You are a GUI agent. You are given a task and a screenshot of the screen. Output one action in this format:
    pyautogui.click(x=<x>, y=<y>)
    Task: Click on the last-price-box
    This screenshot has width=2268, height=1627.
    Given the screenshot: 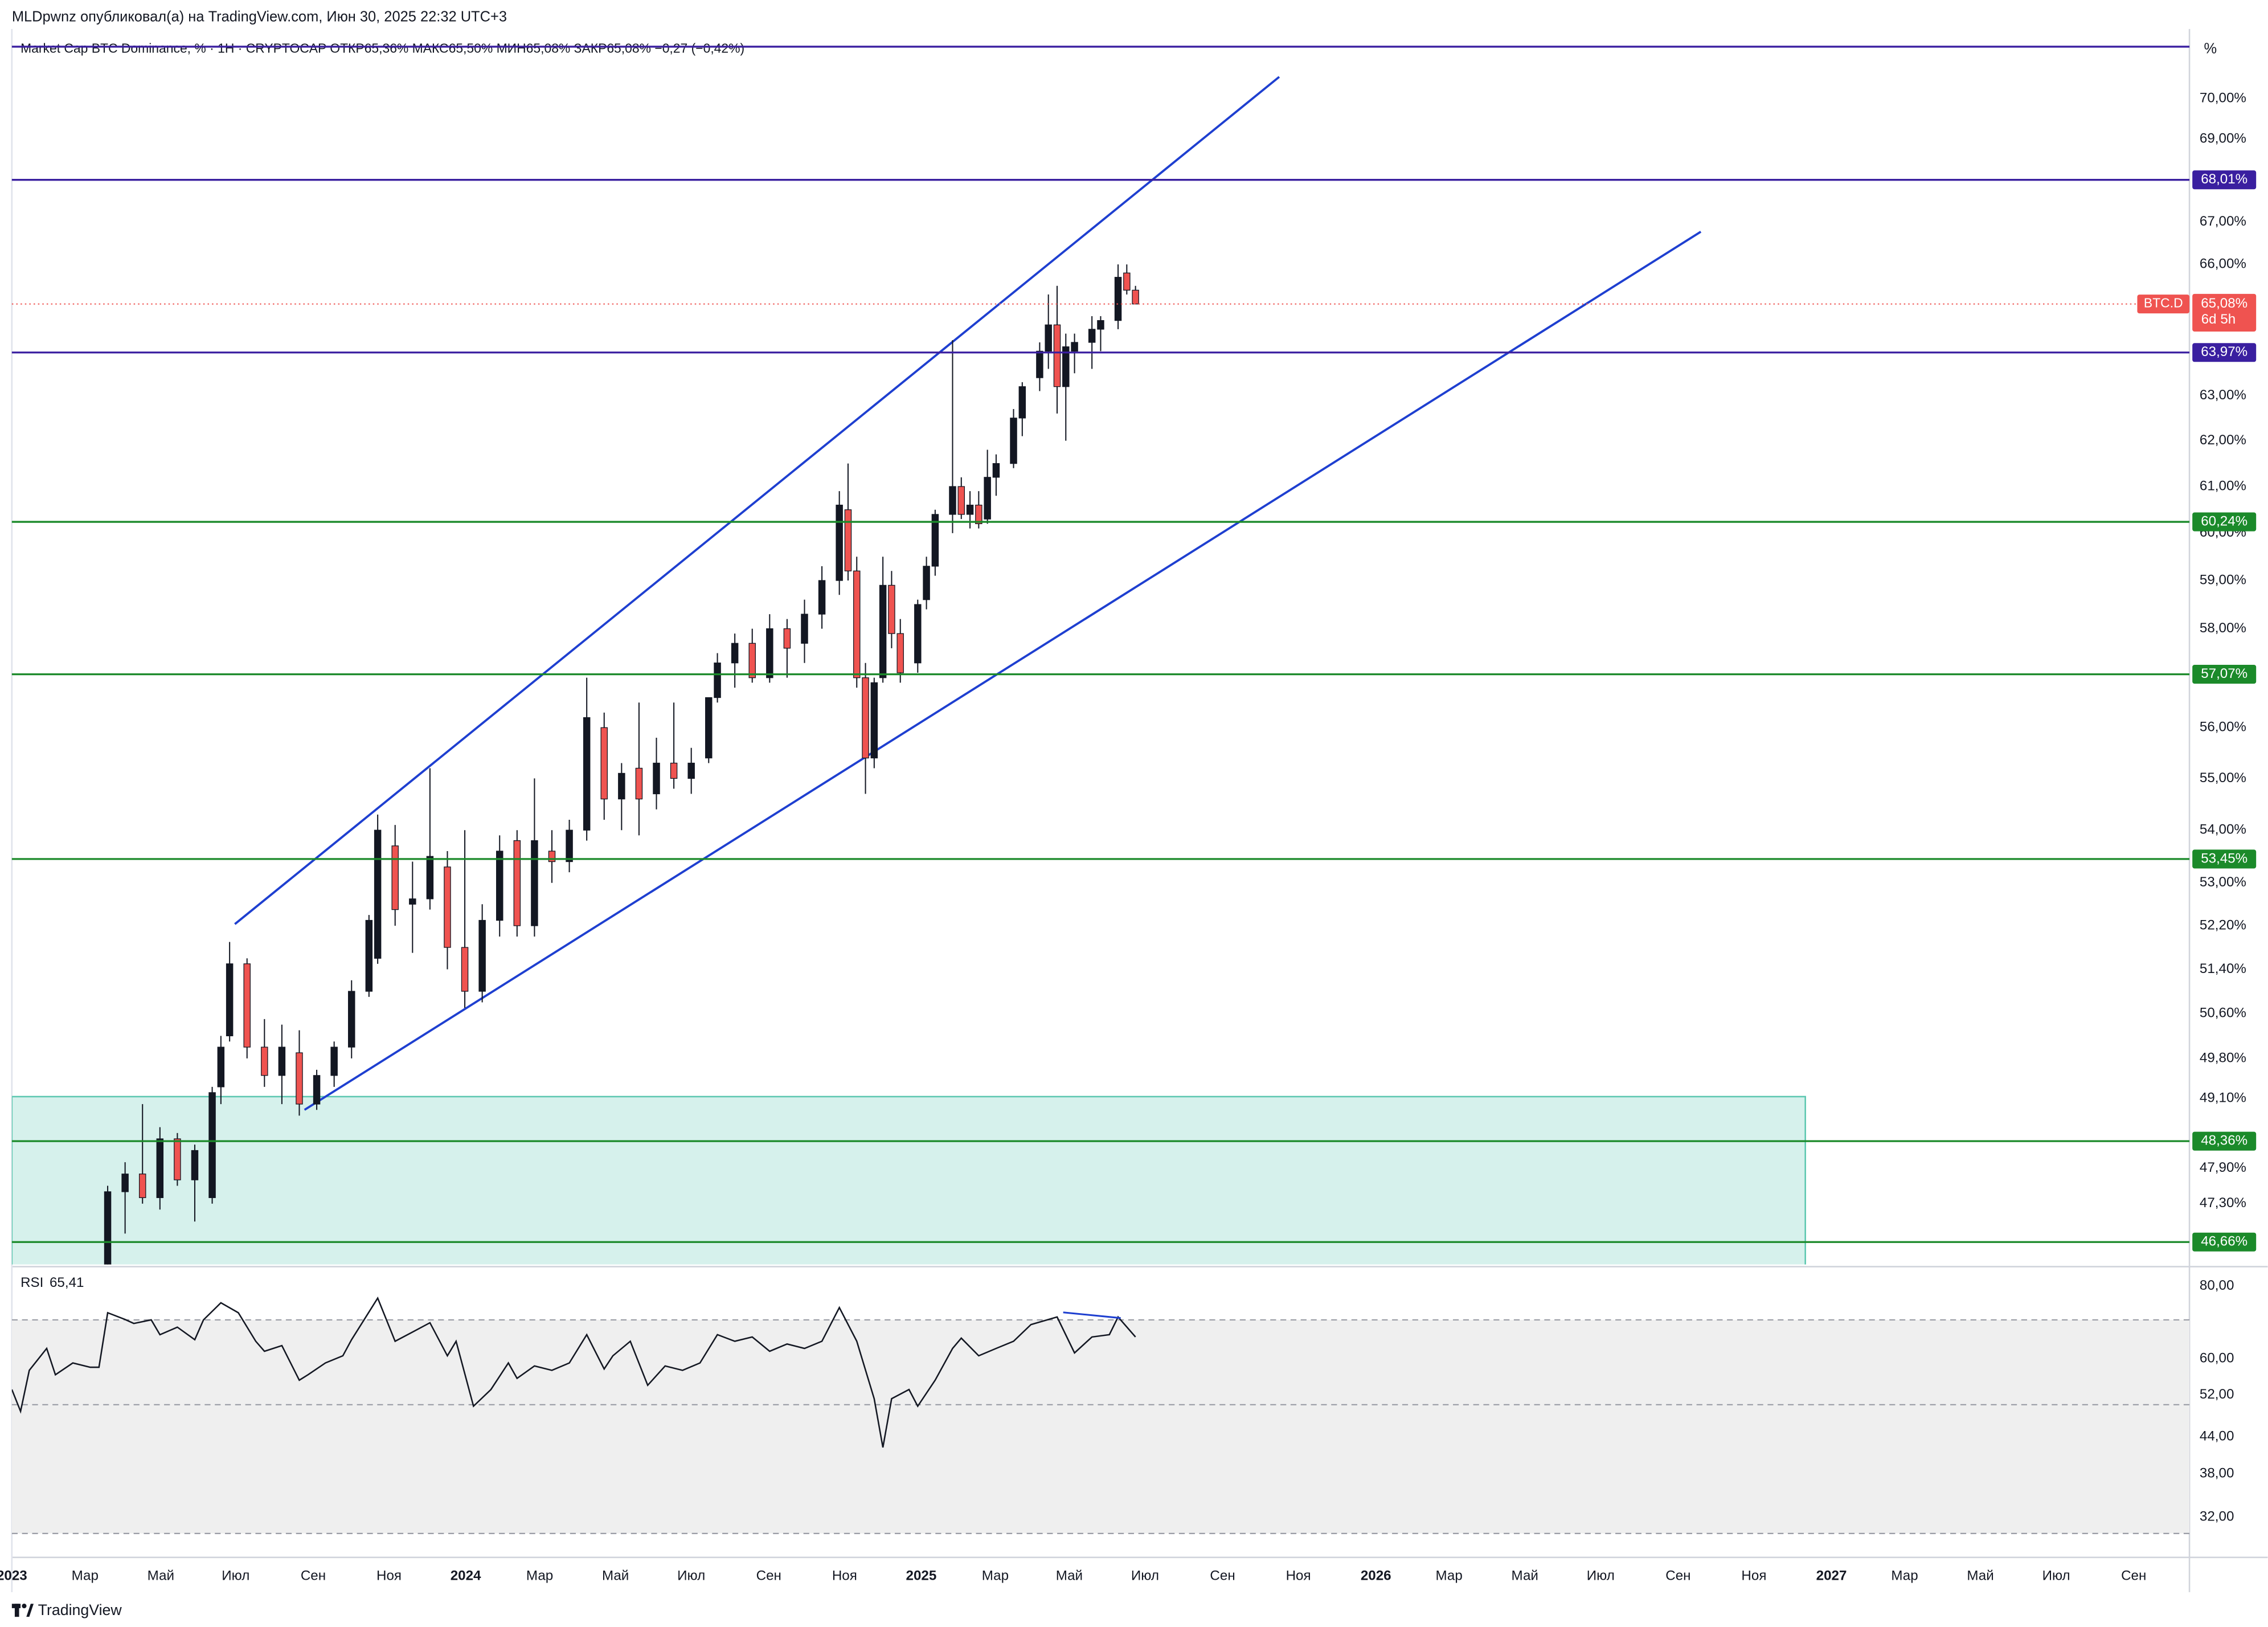 What is the action you would take?
    pyautogui.click(x=2224, y=312)
    